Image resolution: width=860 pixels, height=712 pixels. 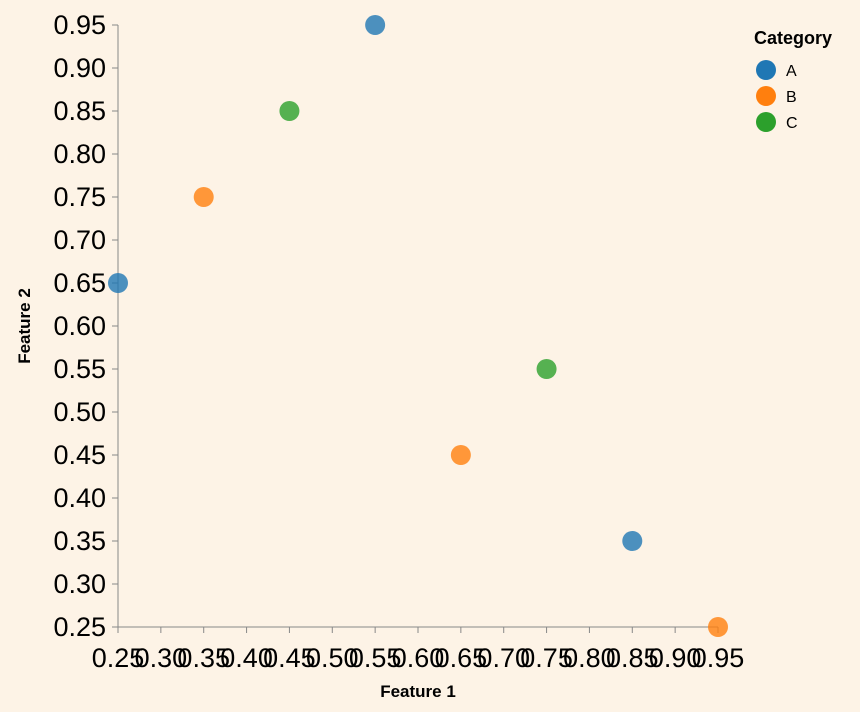 What do you see at coordinates (589, 658) in the screenshot?
I see `x-tick-label: 0.80` at bounding box center [589, 658].